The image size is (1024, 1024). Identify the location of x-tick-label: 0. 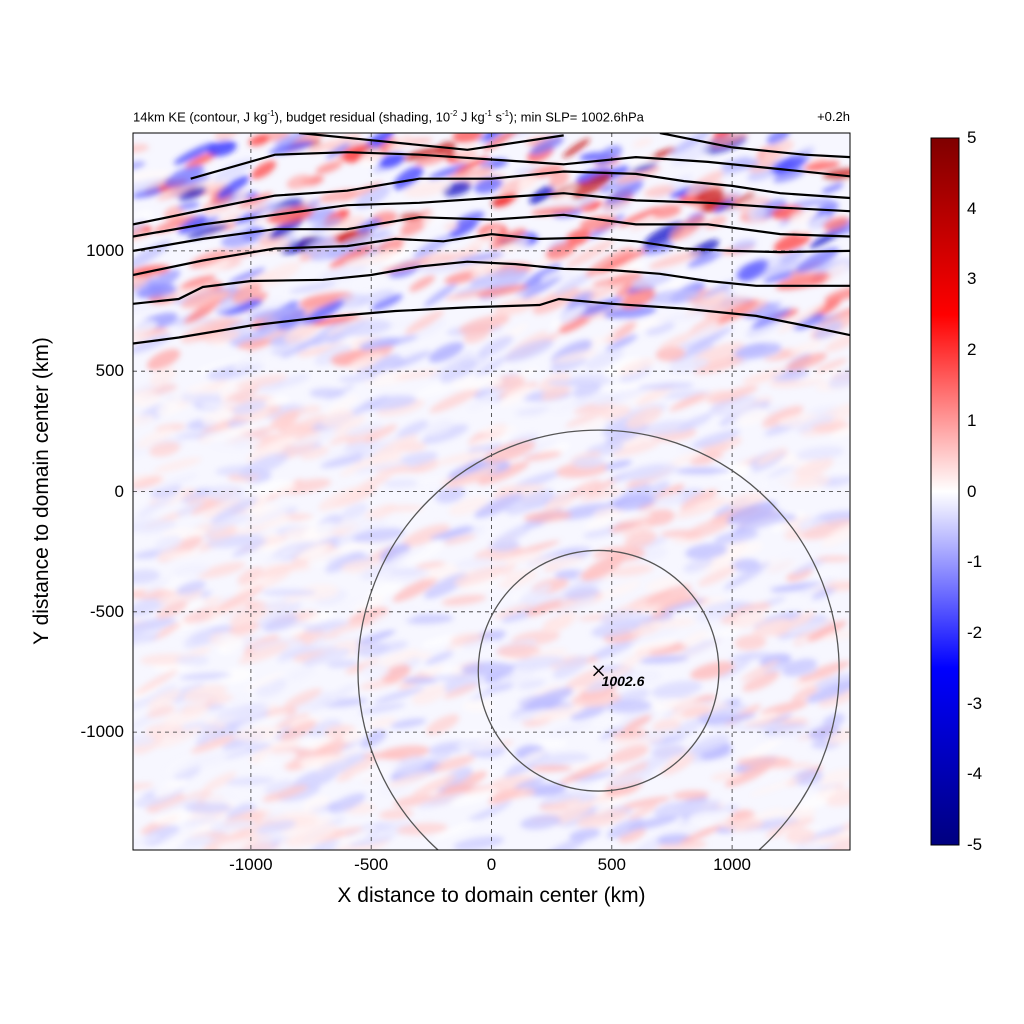
(491, 864).